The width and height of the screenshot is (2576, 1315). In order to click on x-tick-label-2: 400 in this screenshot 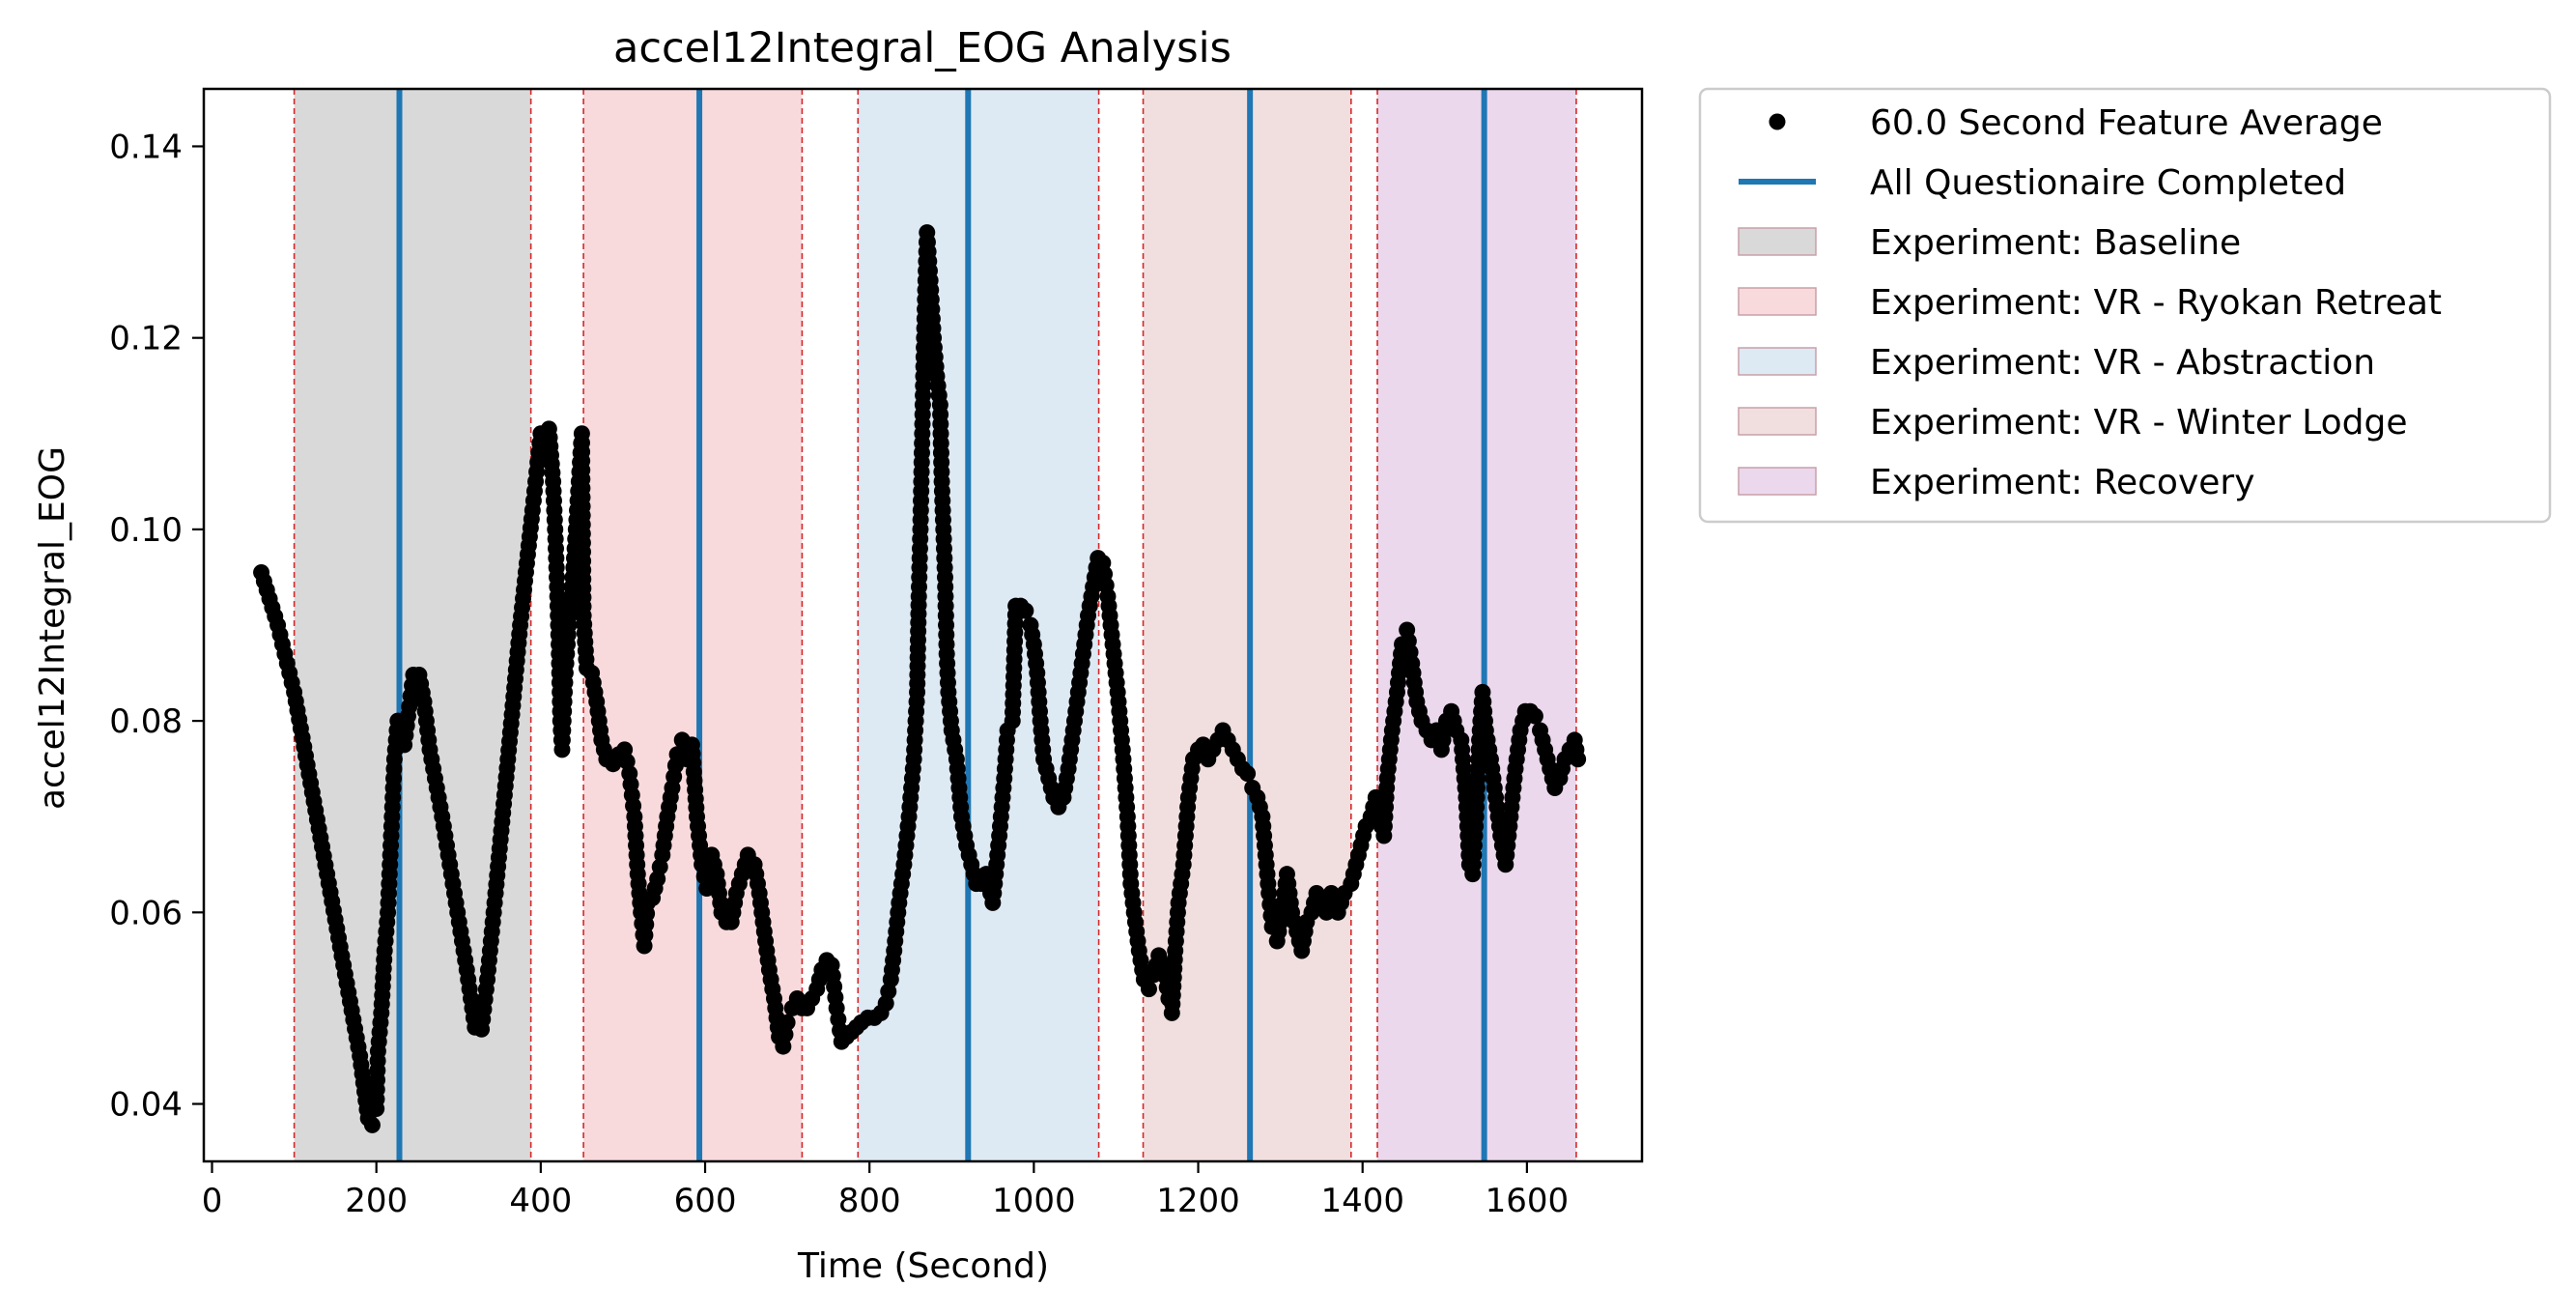, I will do `click(540, 1201)`.